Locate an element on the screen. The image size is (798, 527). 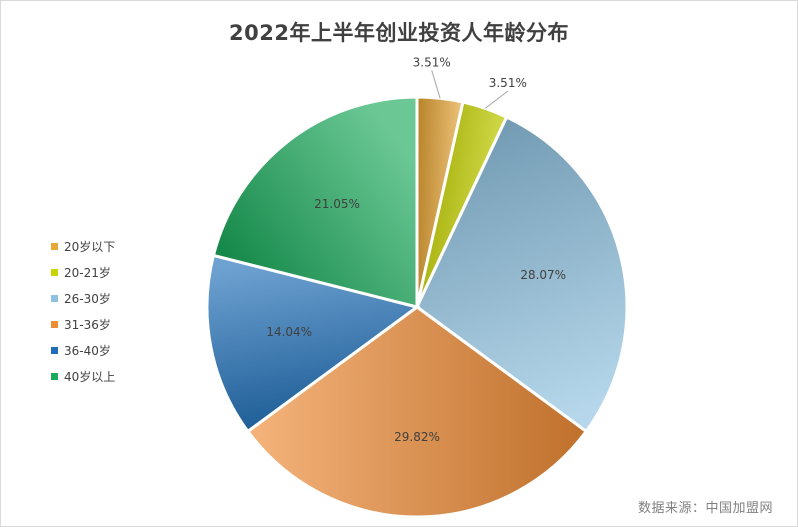
legend-item: 26-30岁 is located at coordinates (83, 298).